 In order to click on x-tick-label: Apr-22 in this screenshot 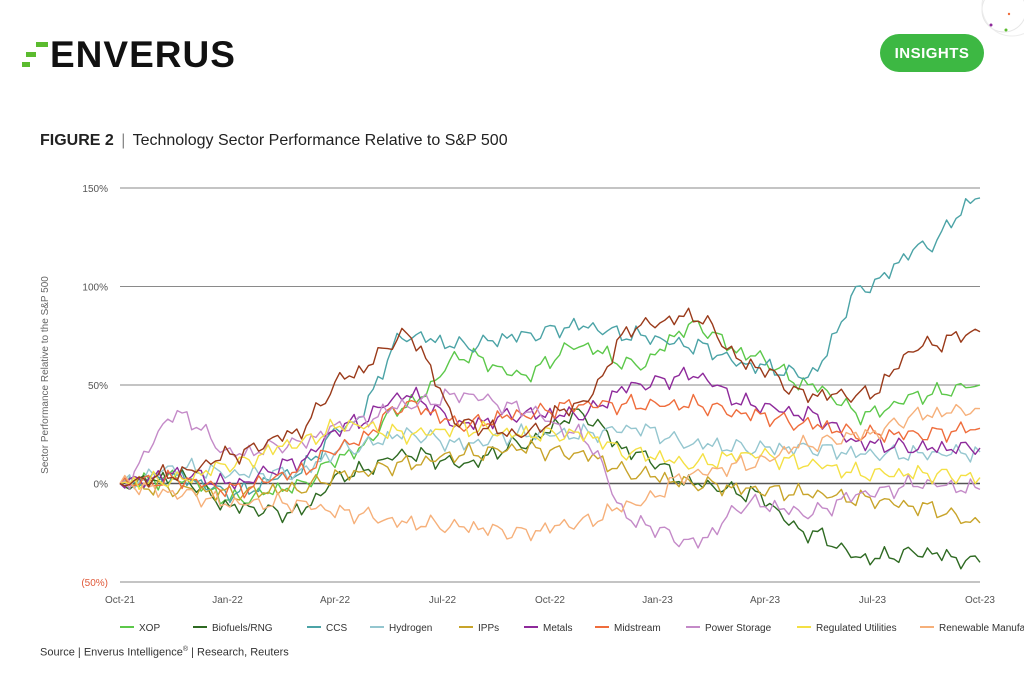, I will do `click(335, 600)`.